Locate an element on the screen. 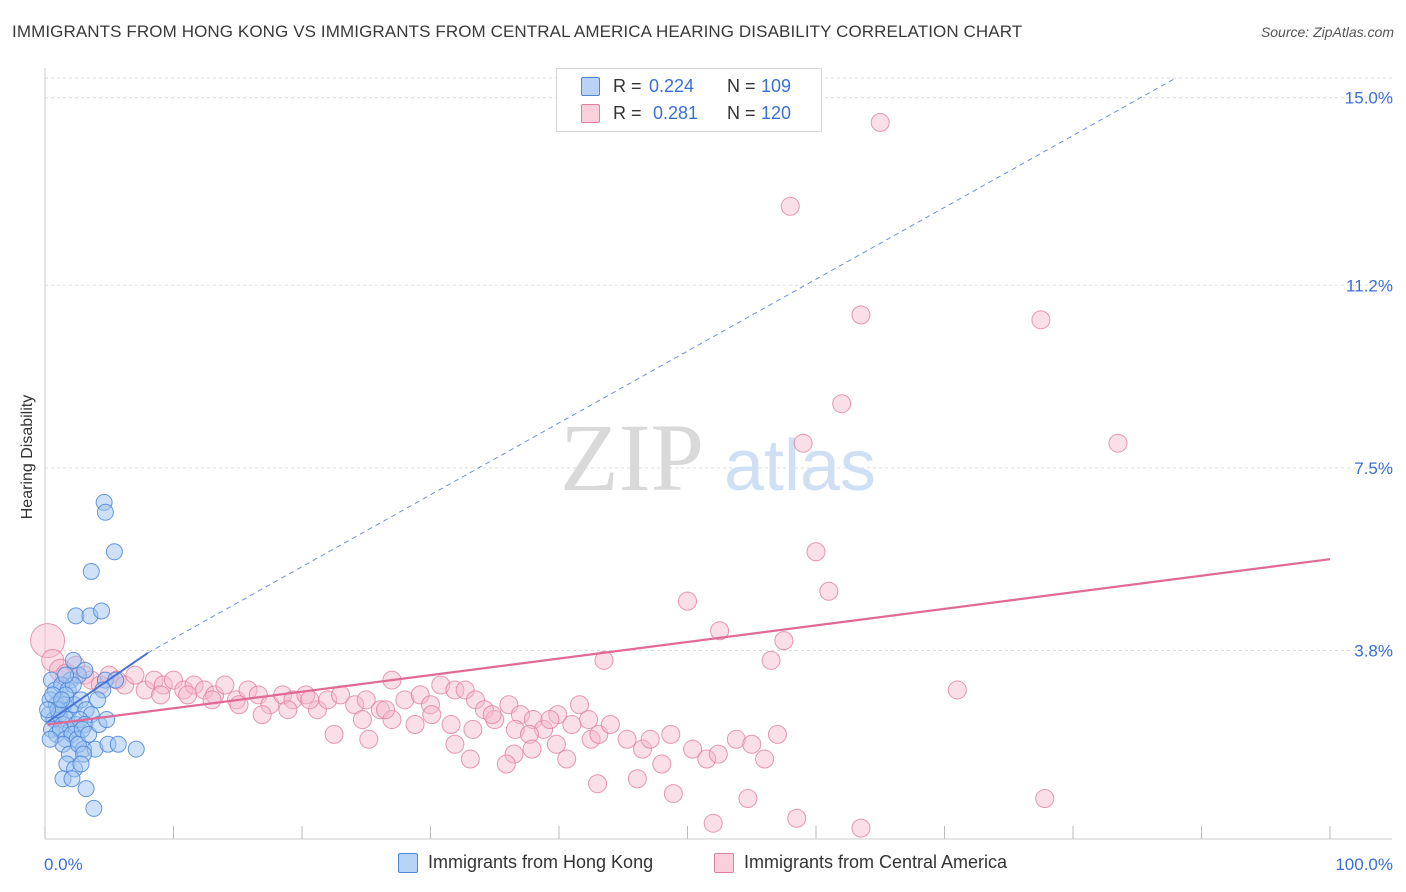  source-label: Source: ZipAtlas.com is located at coordinates (1327, 32).